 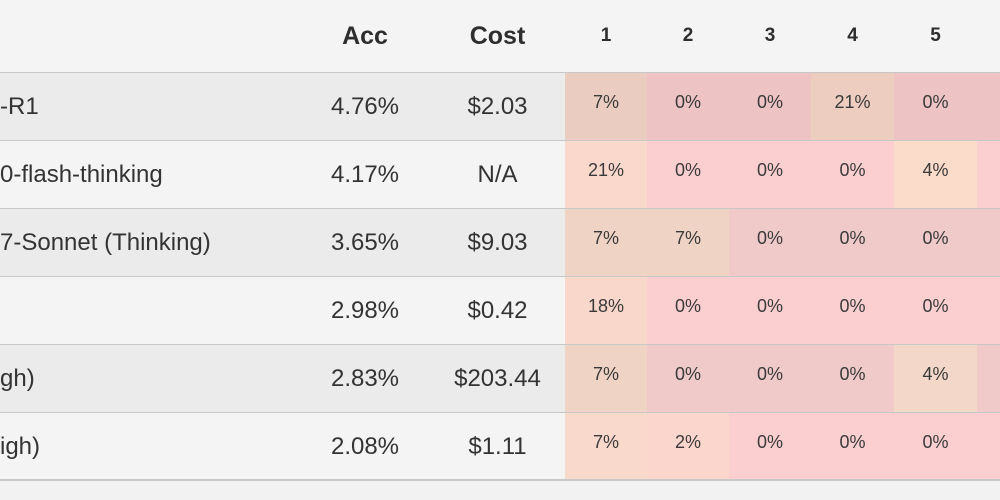 What do you see at coordinates (852, 106) in the screenshot?
I see `pct-cell-4: 21%` at bounding box center [852, 106].